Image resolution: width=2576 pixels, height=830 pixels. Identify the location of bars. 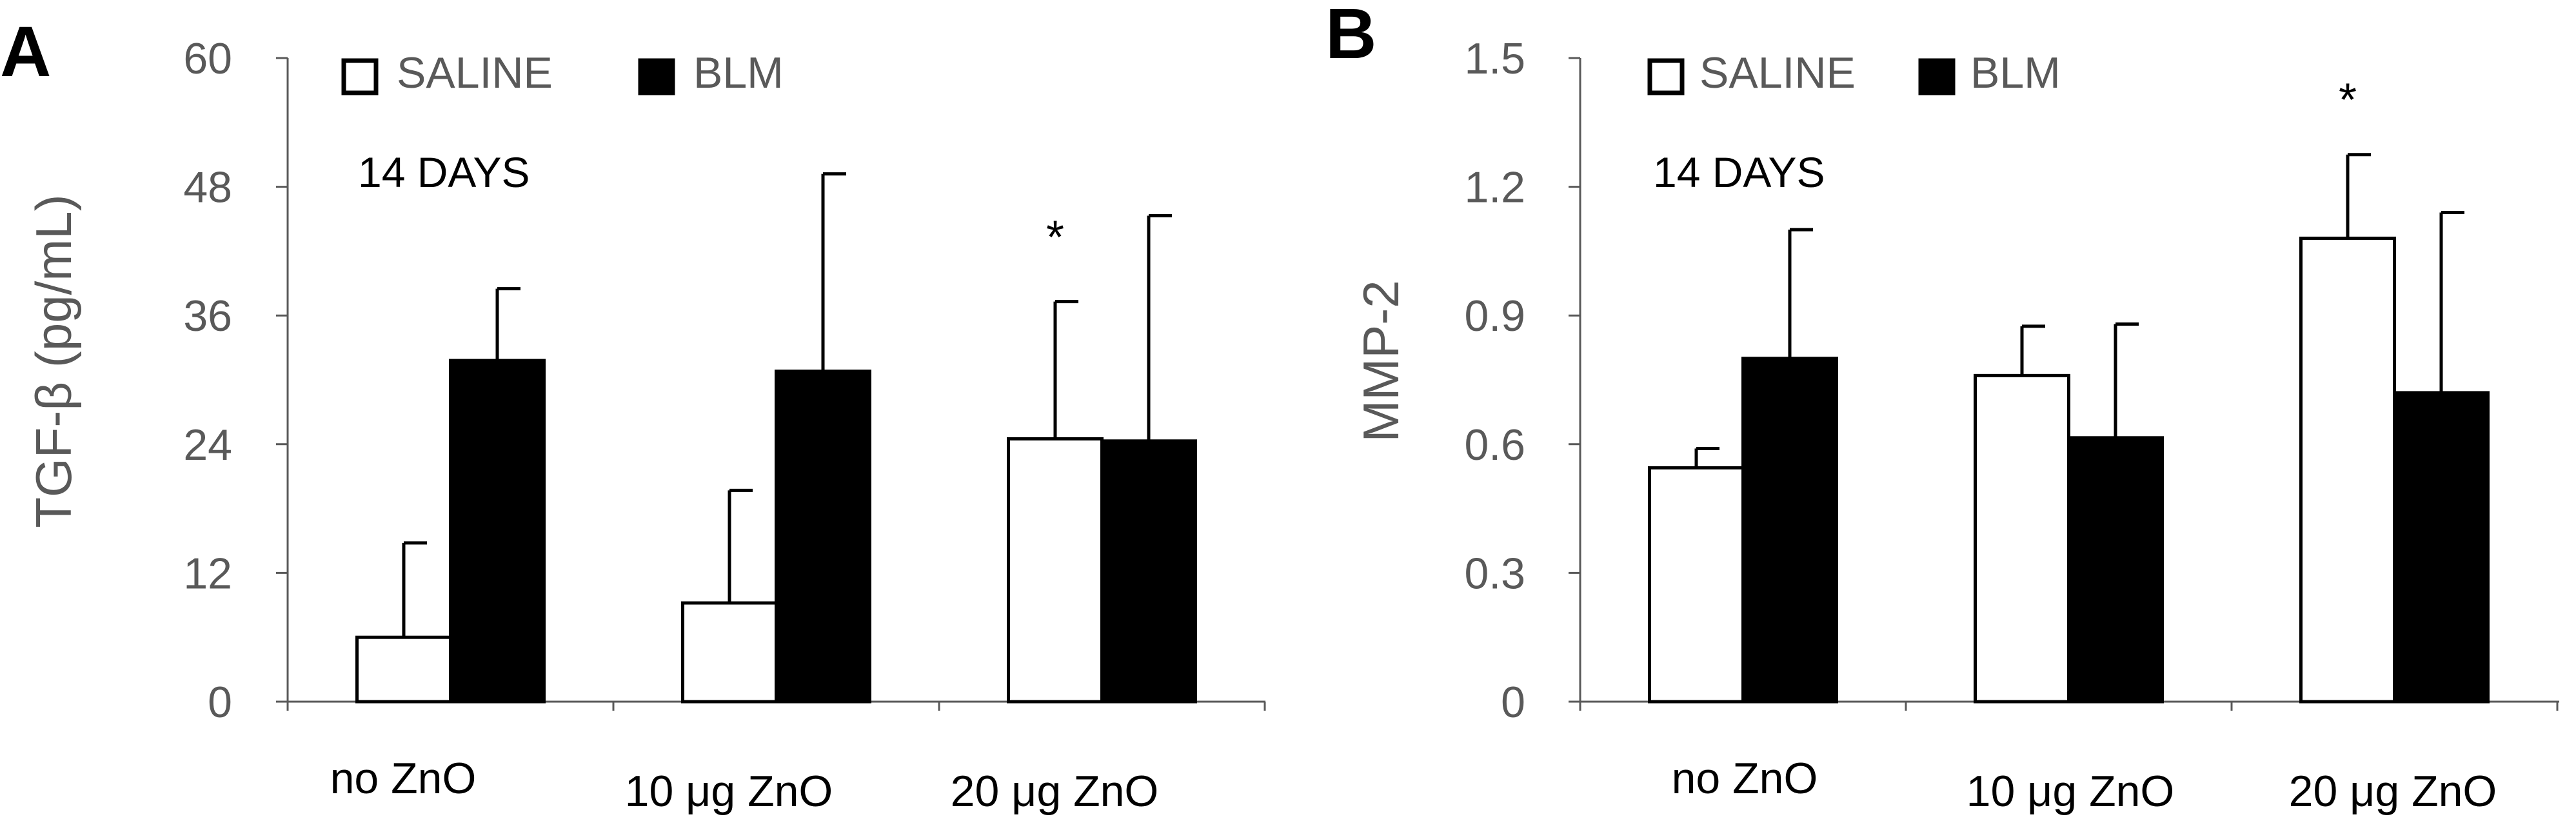
(776, 531).